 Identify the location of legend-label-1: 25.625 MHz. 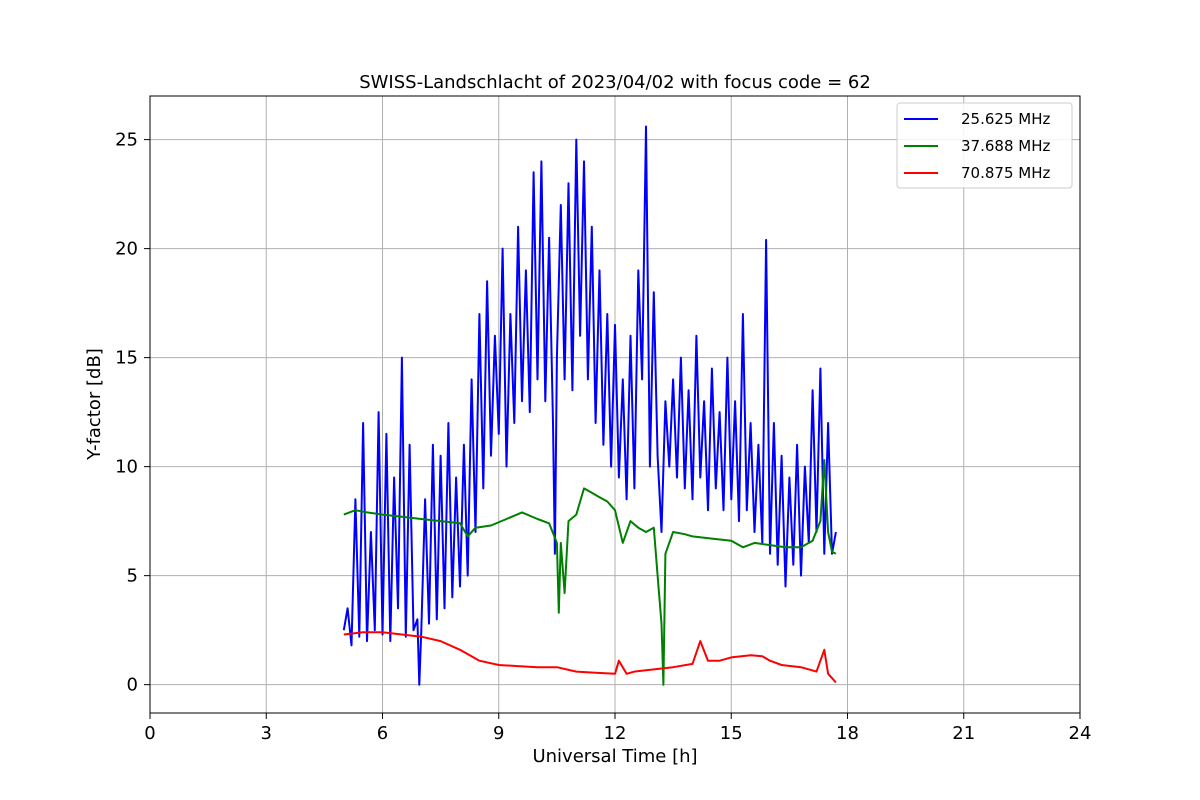
(1005, 119).